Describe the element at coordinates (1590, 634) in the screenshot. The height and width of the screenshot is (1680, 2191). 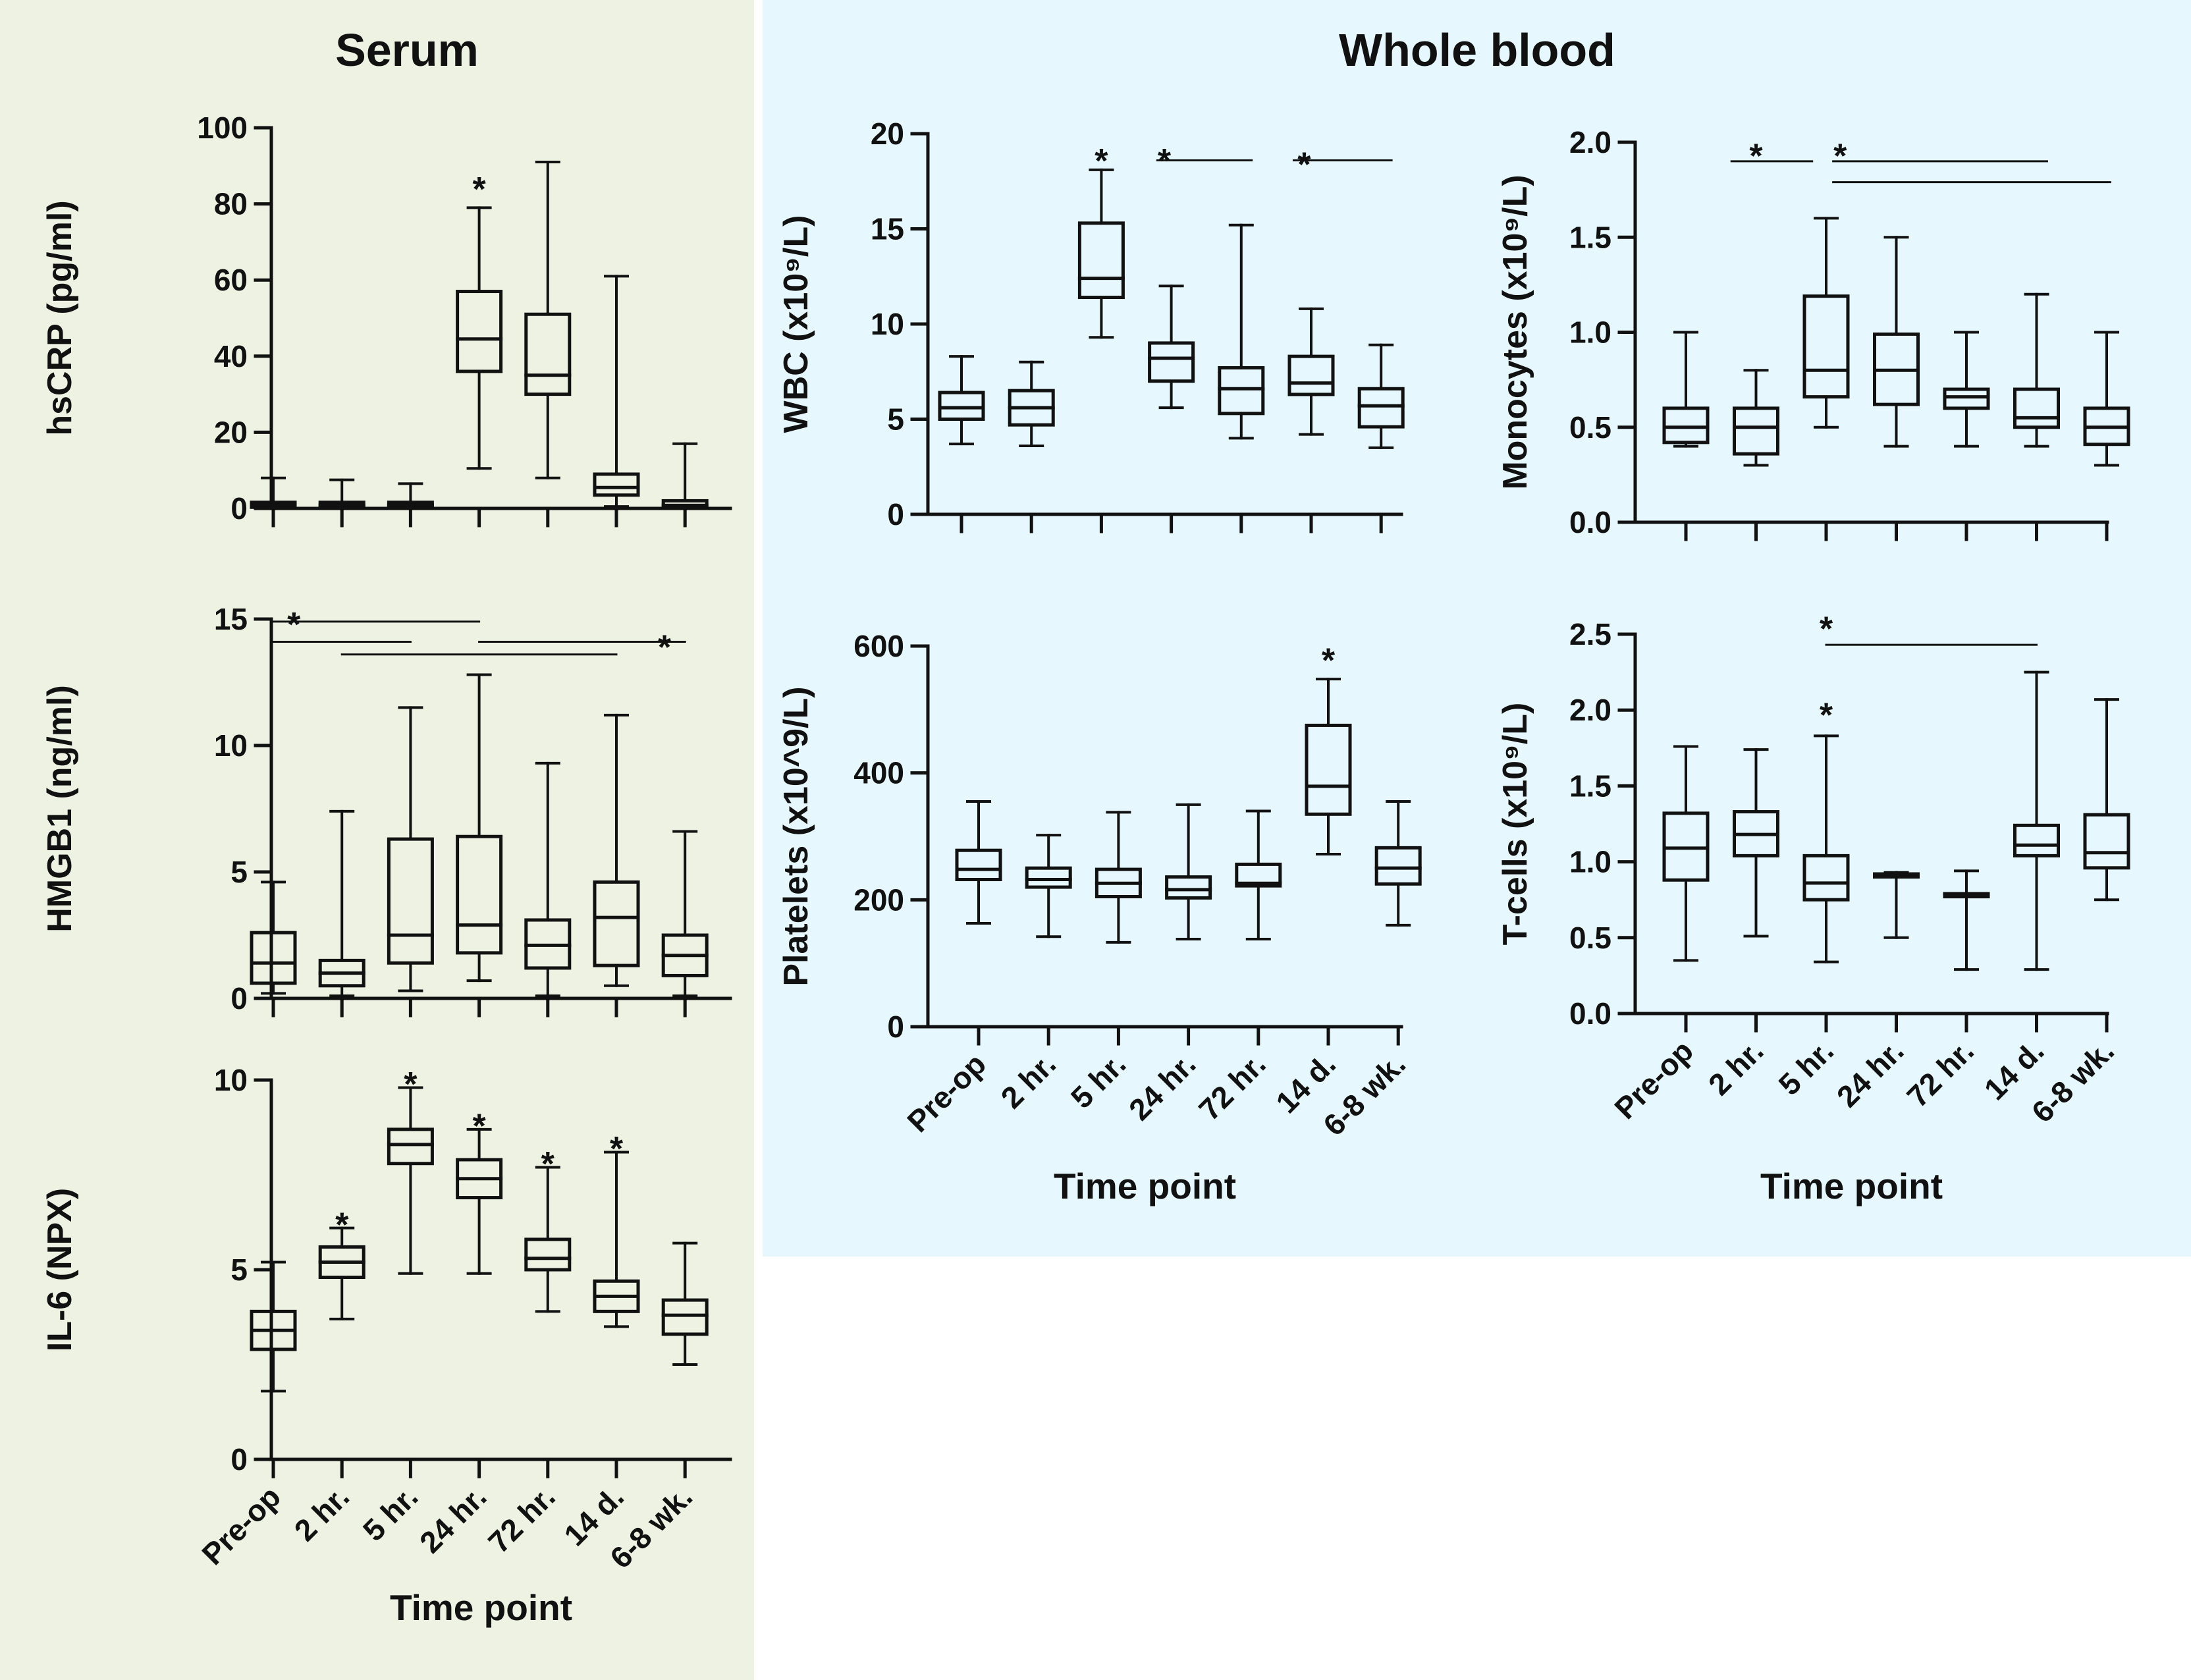
I see `tcells-y-tick-label: 2.5` at that location.